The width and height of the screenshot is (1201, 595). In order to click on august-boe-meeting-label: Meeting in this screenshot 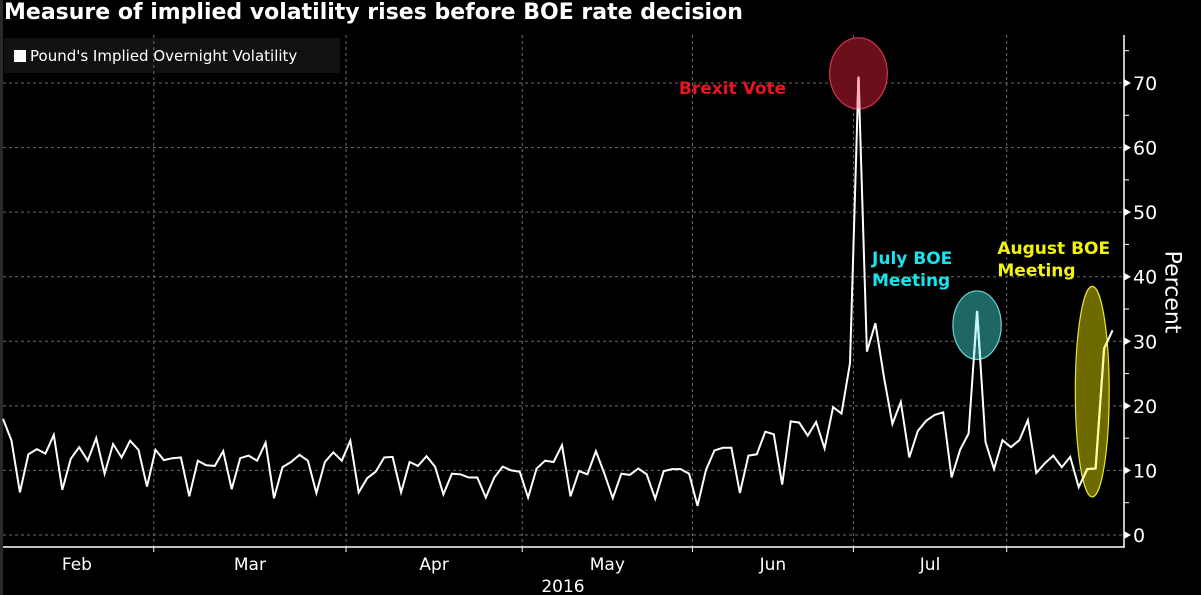, I will do `click(1036, 271)`.